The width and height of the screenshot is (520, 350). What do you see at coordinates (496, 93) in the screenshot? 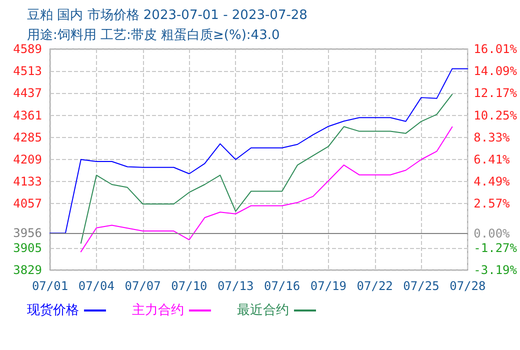
I see `y2-tick-label: 12.17%` at bounding box center [496, 93].